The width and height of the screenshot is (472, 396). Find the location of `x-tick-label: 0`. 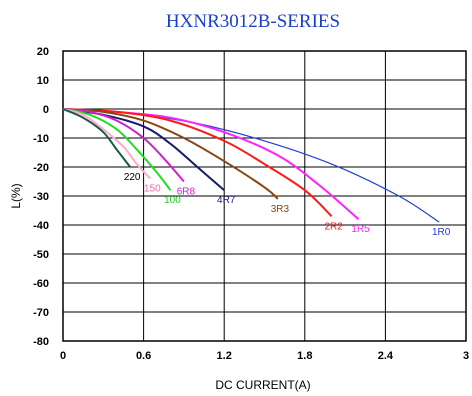

x-tick-label: 0 is located at coordinates (63, 356).